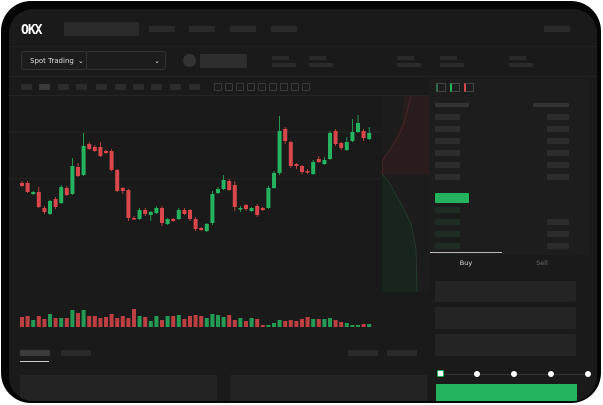 The width and height of the screenshot is (603, 405). I want to click on depth-ask-line, so click(396, 135).